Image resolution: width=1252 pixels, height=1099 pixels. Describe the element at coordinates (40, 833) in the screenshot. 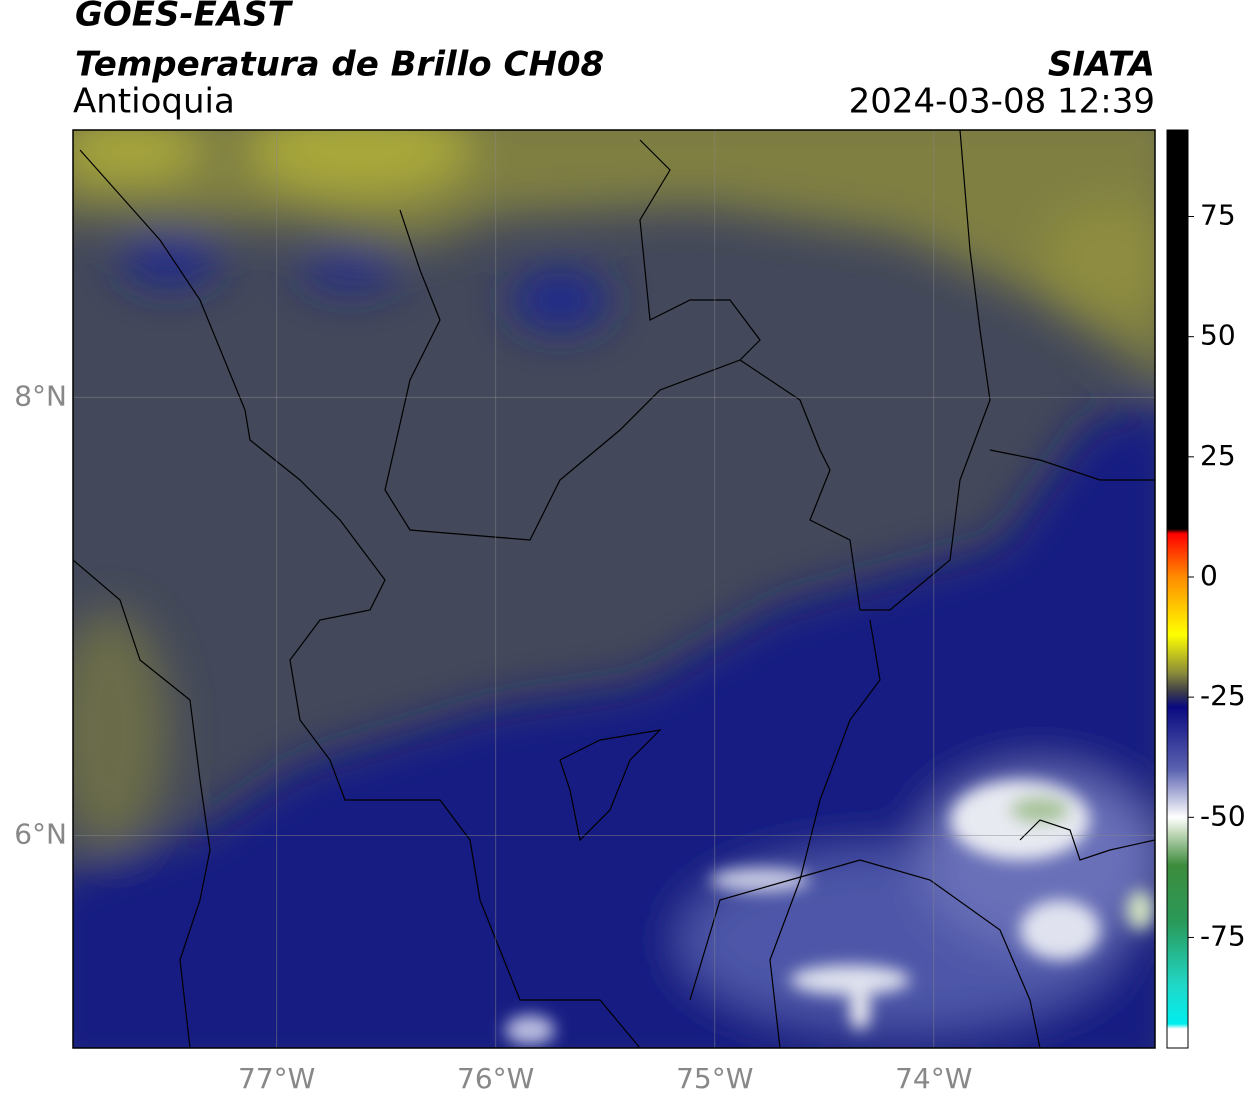

I see `y-tick-label: 6°N` at that location.